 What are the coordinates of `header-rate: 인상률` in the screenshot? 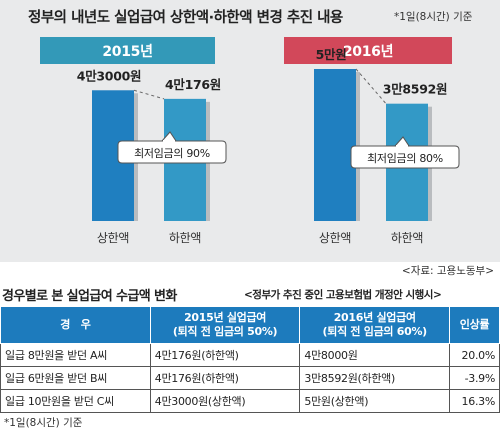 It's located at (474, 325).